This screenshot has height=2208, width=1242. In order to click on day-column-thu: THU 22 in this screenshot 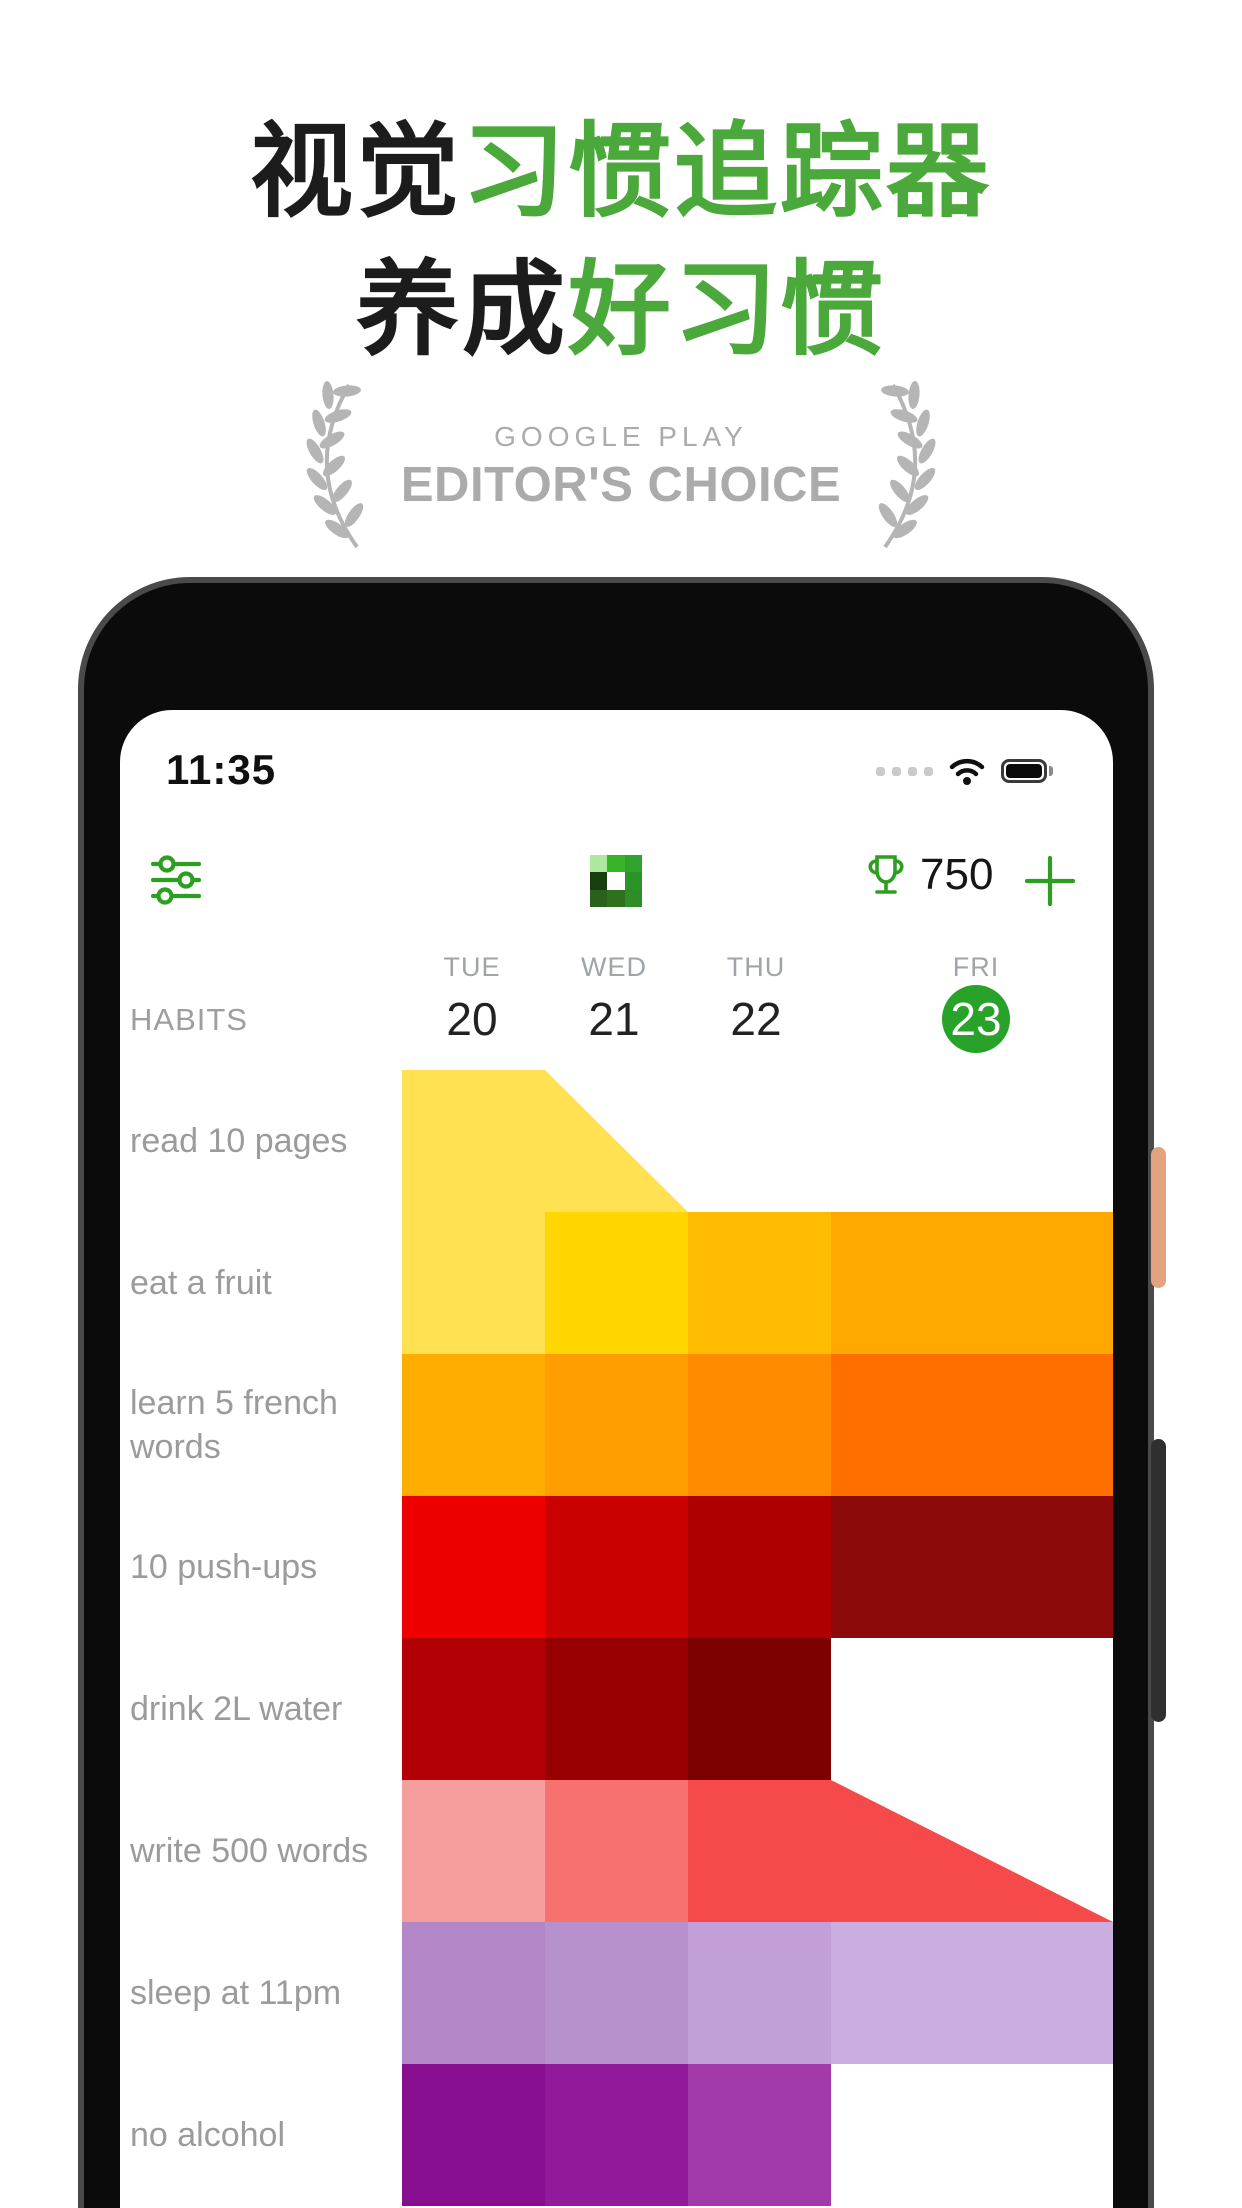, I will do `click(756, 1002)`.